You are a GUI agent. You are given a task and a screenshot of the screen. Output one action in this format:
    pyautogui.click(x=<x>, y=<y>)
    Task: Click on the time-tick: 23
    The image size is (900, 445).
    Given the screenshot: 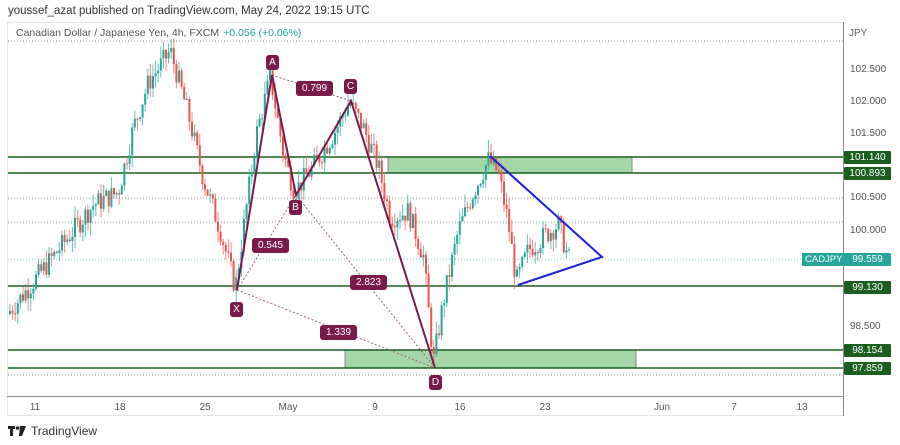 What is the action you would take?
    pyautogui.click(x=545, y=407)
    